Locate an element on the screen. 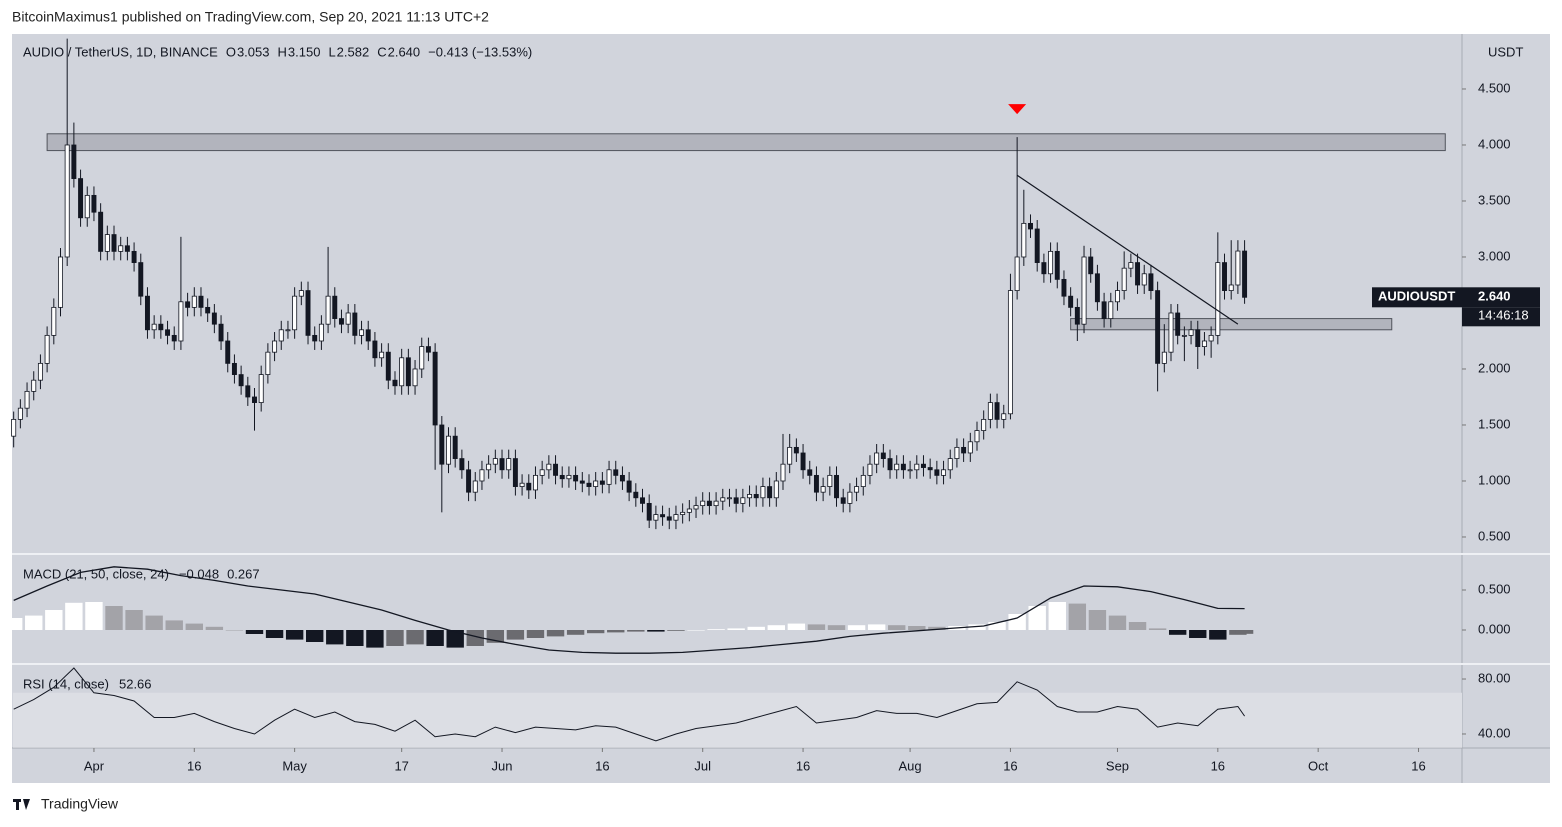 The height and width of the screenshot is (827, 1562). brand-name: TradingView is located at coordinates (80, 804).